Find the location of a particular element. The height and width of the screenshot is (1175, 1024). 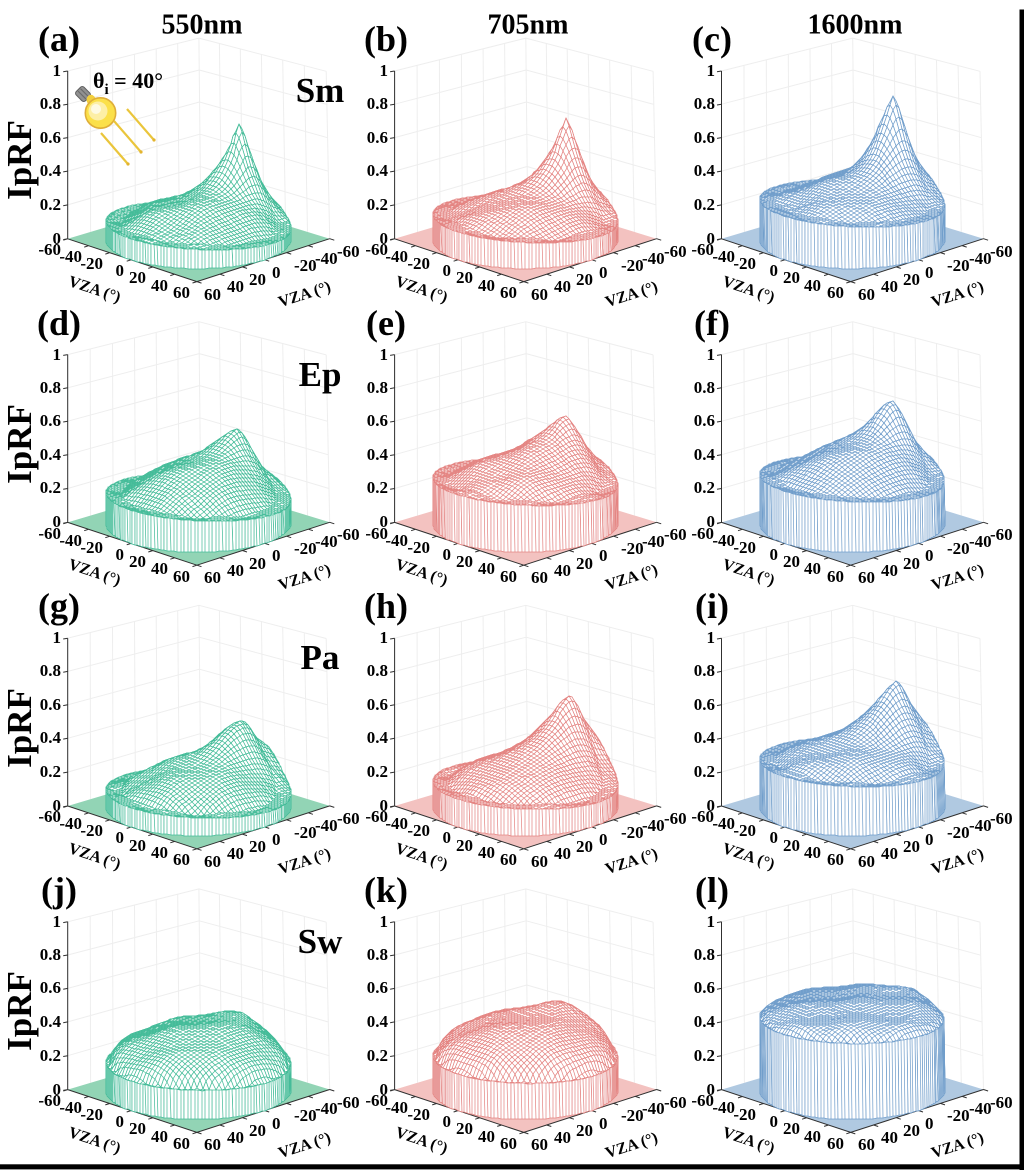

svg-text: (a) is located at coordinates (59, 39).